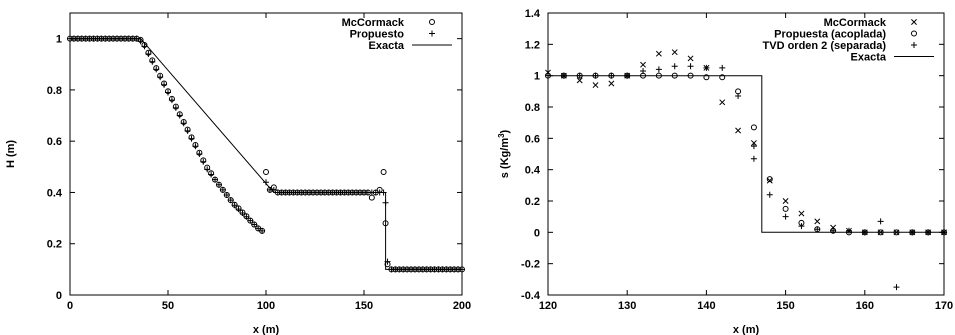 This screenshot has width=955, height=335. What do you see at coordinates (462, 306) in the screenshot?
I see `x-tick-label: 200` at bounding box center [462, 306].